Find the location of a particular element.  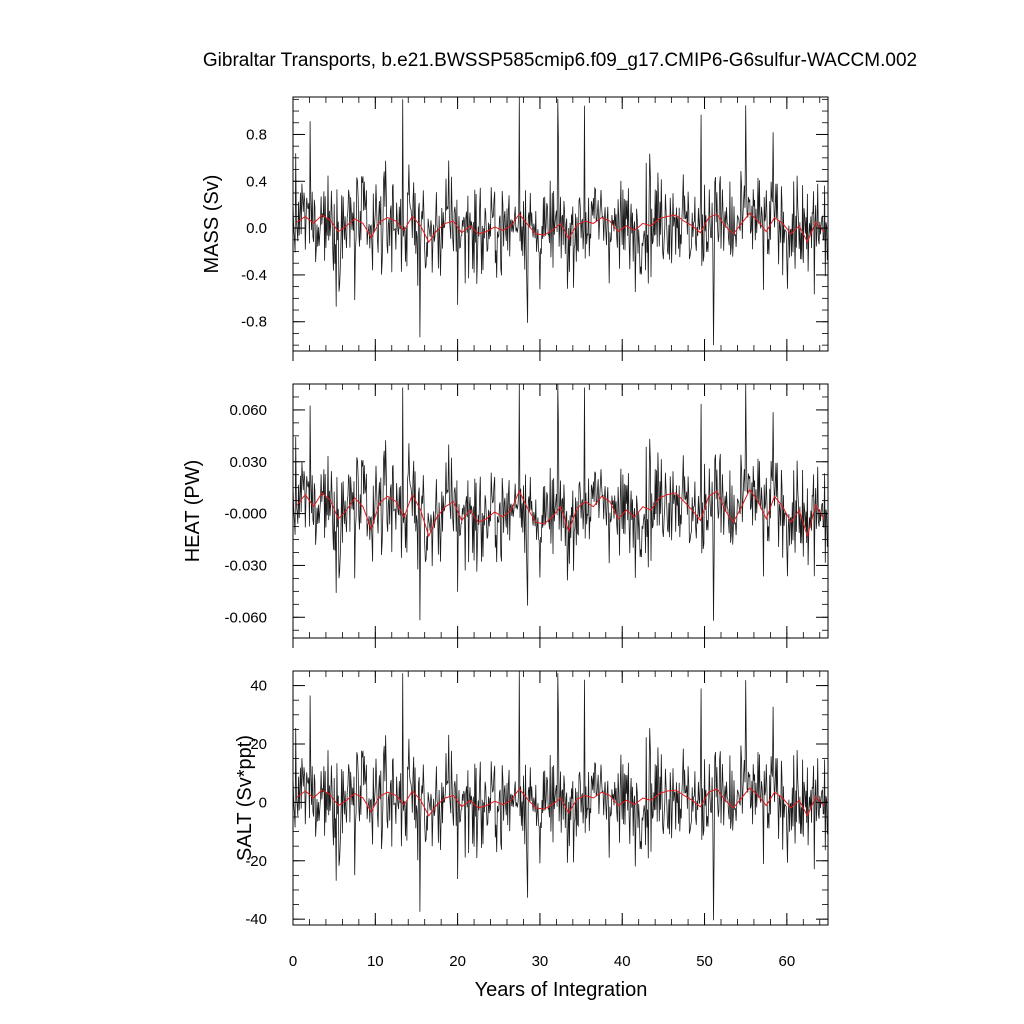

mass-y-tick-label: -0.8 is located at coordinates (254, 322).